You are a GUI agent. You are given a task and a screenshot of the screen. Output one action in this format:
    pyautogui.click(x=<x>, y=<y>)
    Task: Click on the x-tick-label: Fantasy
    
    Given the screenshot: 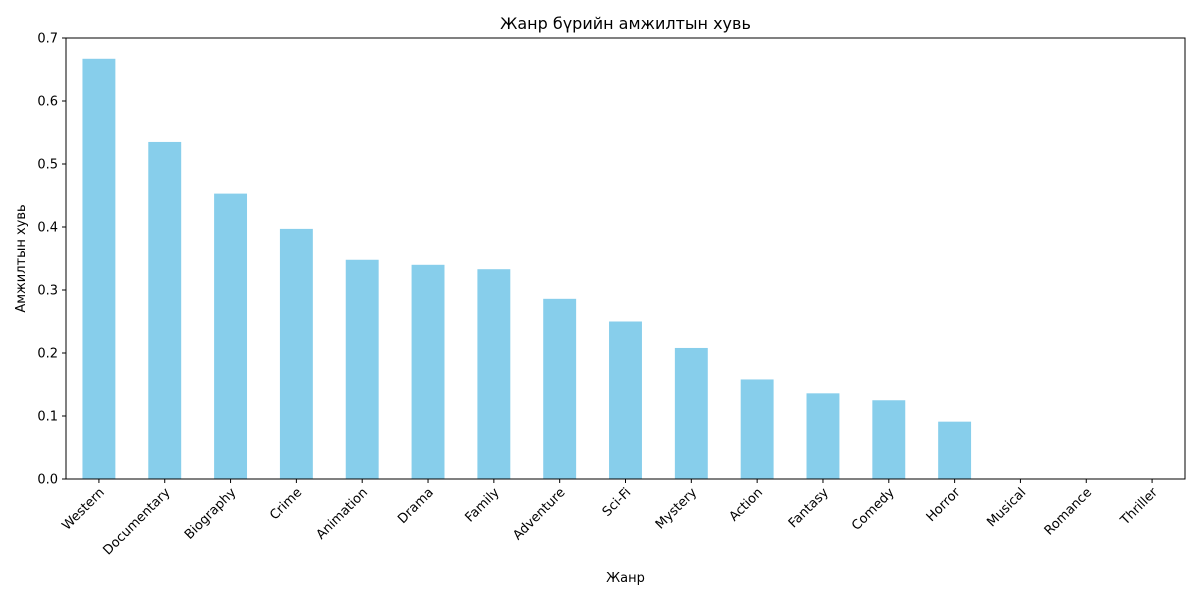 What is the action you would take?
    pyautogui.click(x=809, y=508)
    